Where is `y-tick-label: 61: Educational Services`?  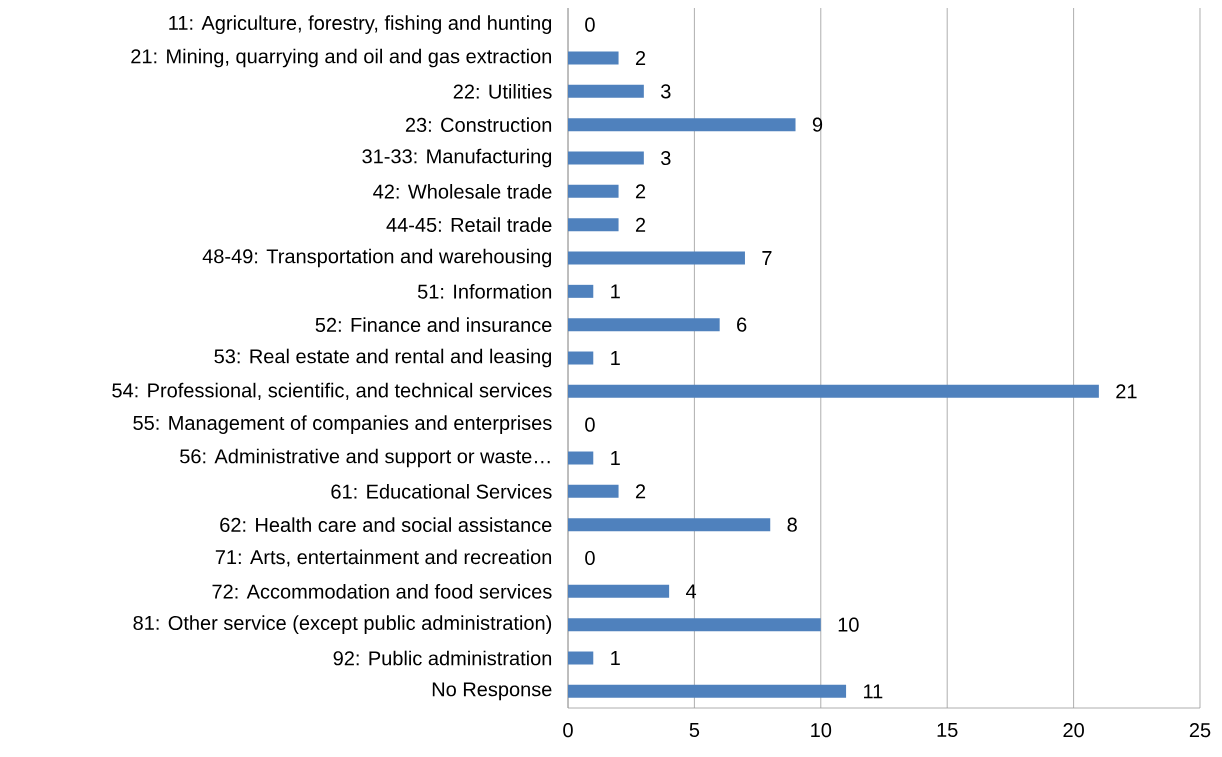 y-tick-label: 61: Educational Services is located at coordinates (441, 491).